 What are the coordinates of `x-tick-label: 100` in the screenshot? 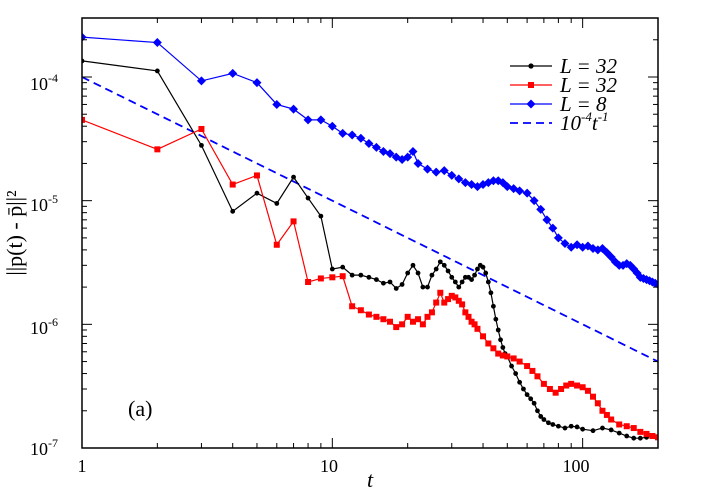 It's located at (576, 466).